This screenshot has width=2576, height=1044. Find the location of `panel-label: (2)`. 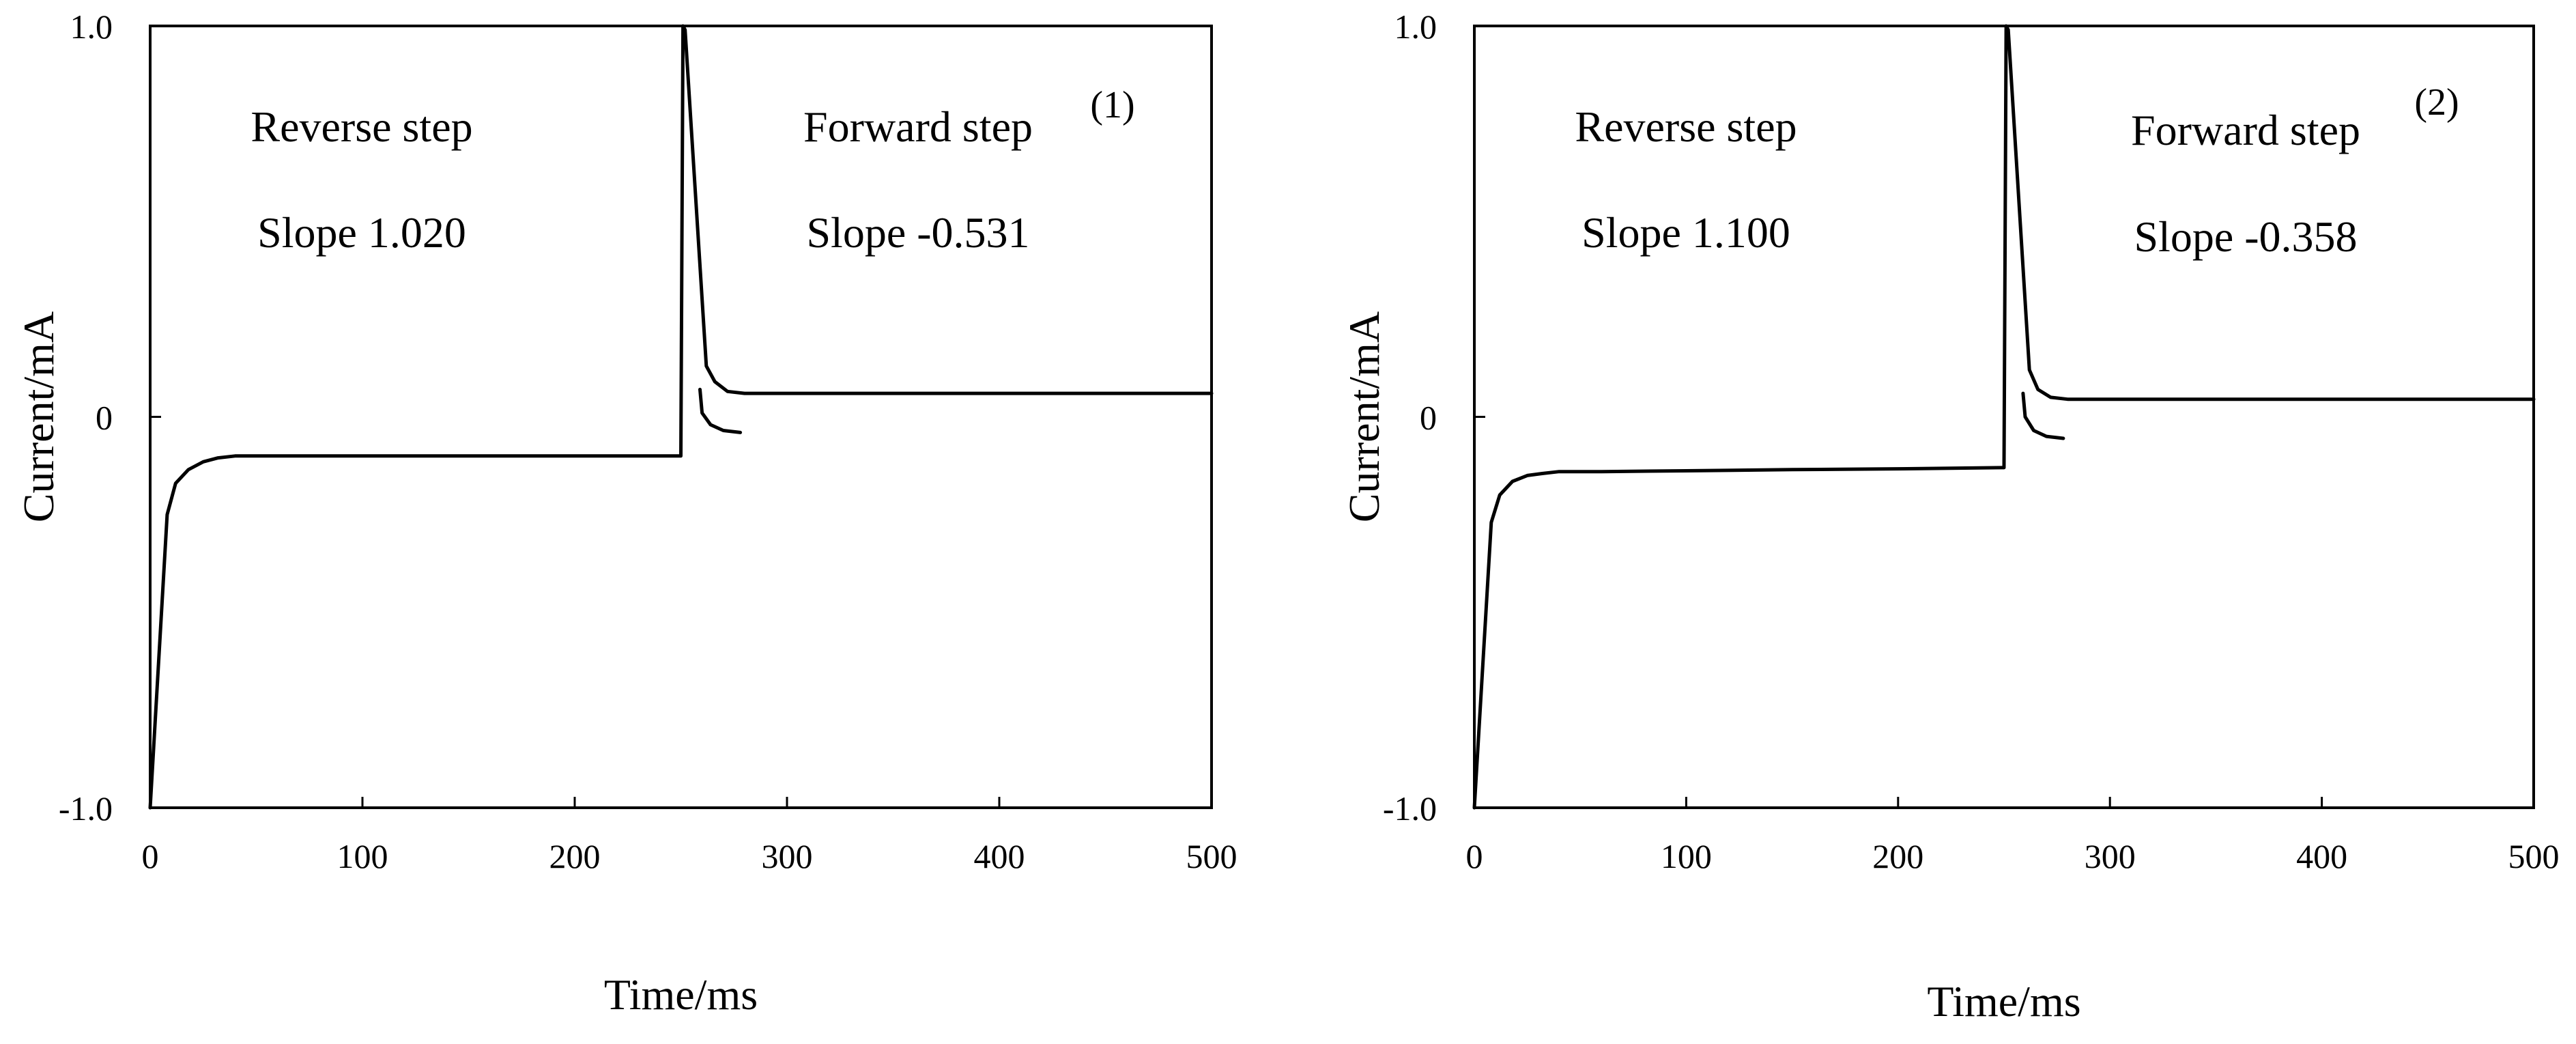

panel-label: (2) is located at coordinates (2436, 102).